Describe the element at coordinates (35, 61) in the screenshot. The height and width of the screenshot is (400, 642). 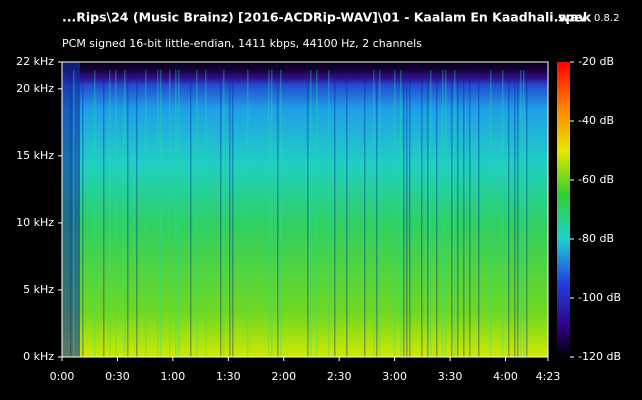
I see `y-tick-label: 22 kHz` at that location.